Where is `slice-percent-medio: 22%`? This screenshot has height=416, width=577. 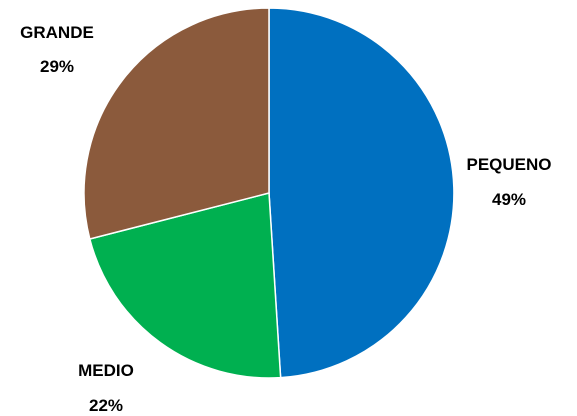 slice-percent-medio: 22% is located at coordinates (106, 405).